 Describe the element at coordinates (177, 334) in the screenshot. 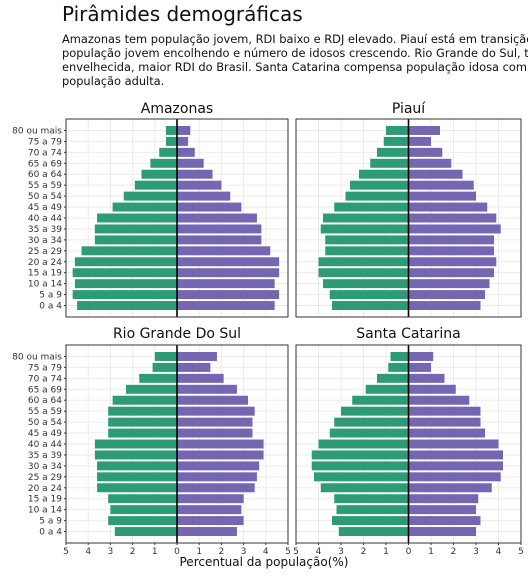

I see `panel-title: Rio Grande Do Sul` at that location.